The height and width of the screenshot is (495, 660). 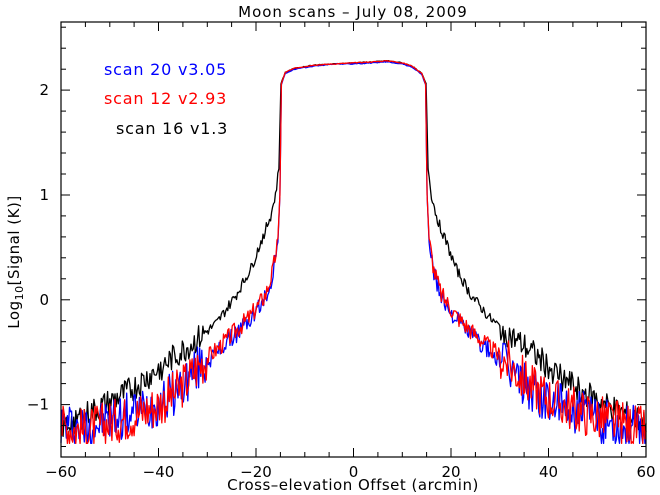 What do you see at coordinates (256, 472) in the screenshot?
I see `x-tick-label: −20` at bounding box center [256, 472].